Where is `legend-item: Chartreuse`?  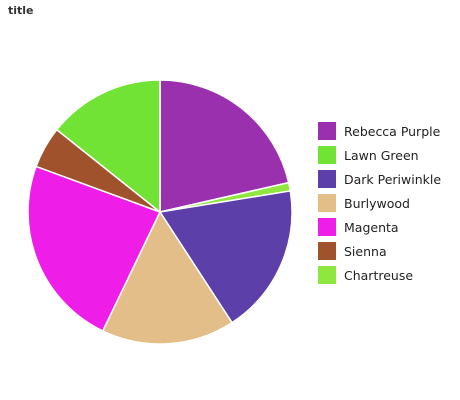
legend-item: Chartreuse is located at coordinates (388, 275).